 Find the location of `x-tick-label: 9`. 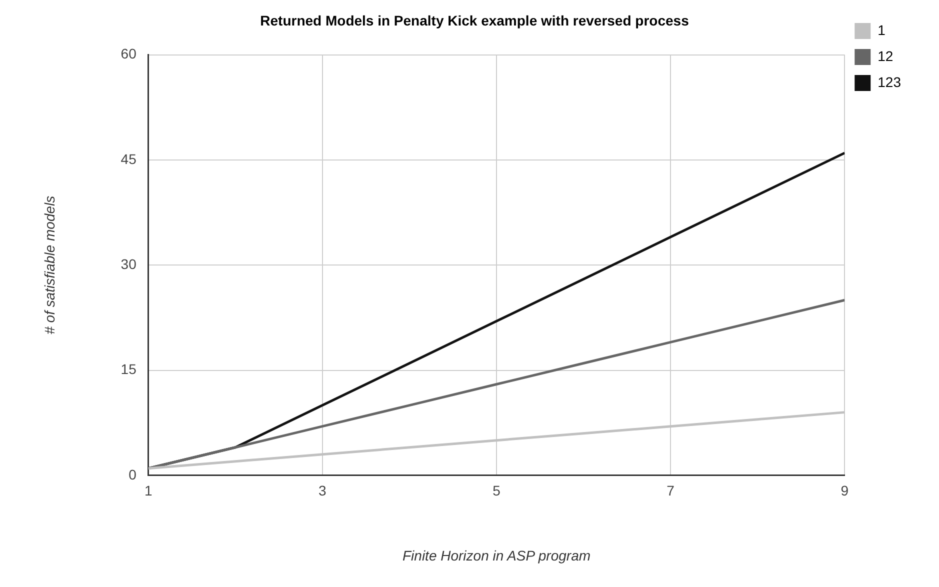

x-tick-label: 9 is located at coordinates (844, 490).